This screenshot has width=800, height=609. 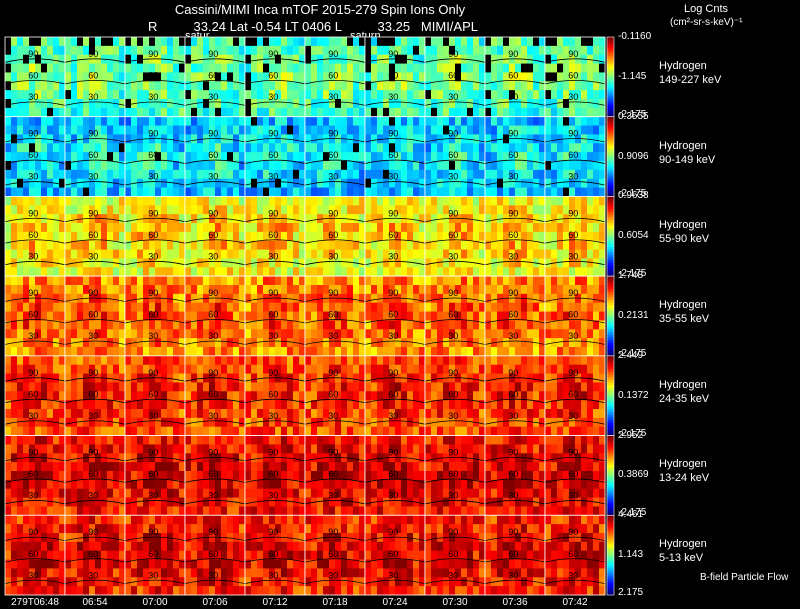 What do you see at coordinates (684, 319) in the screenshot?
I see `row-energy-label: 35-55 keV` at bounding box center [684, 319].